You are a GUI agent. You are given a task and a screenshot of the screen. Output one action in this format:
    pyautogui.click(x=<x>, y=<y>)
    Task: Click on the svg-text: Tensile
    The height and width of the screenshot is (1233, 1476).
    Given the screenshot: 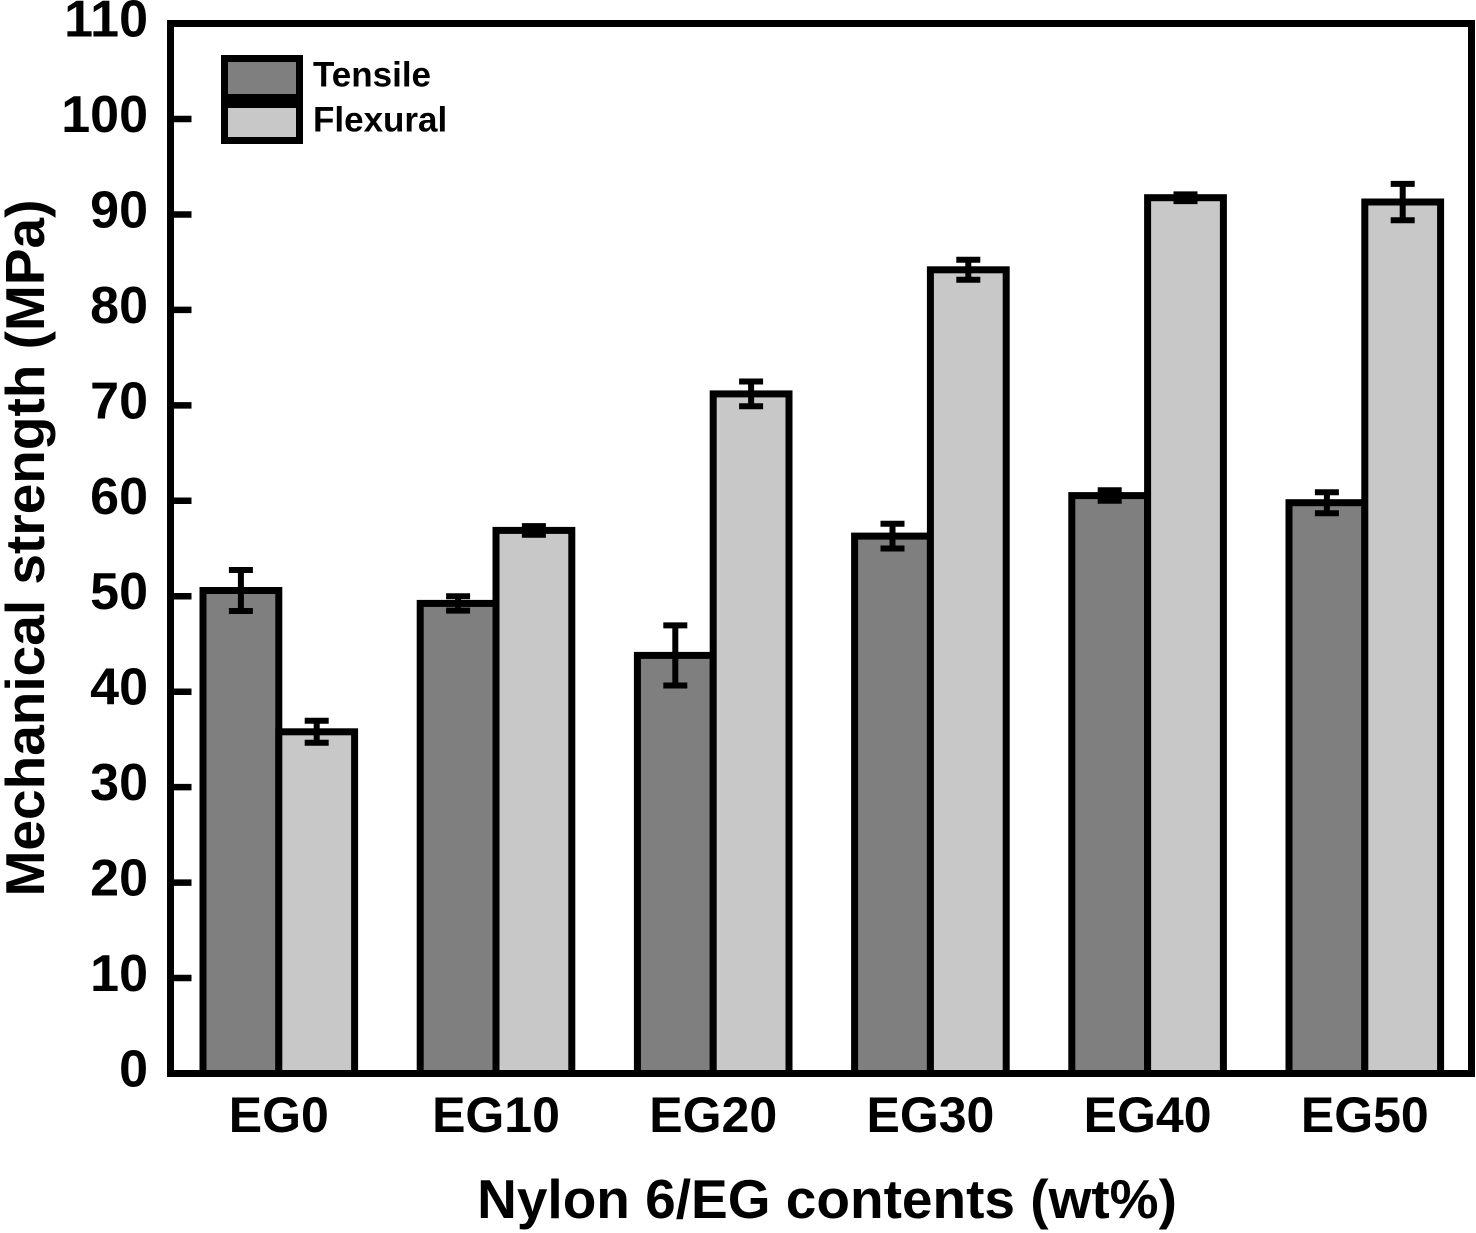 What is the action you would take?
    pyautogui.click(x=372, y=75)
    